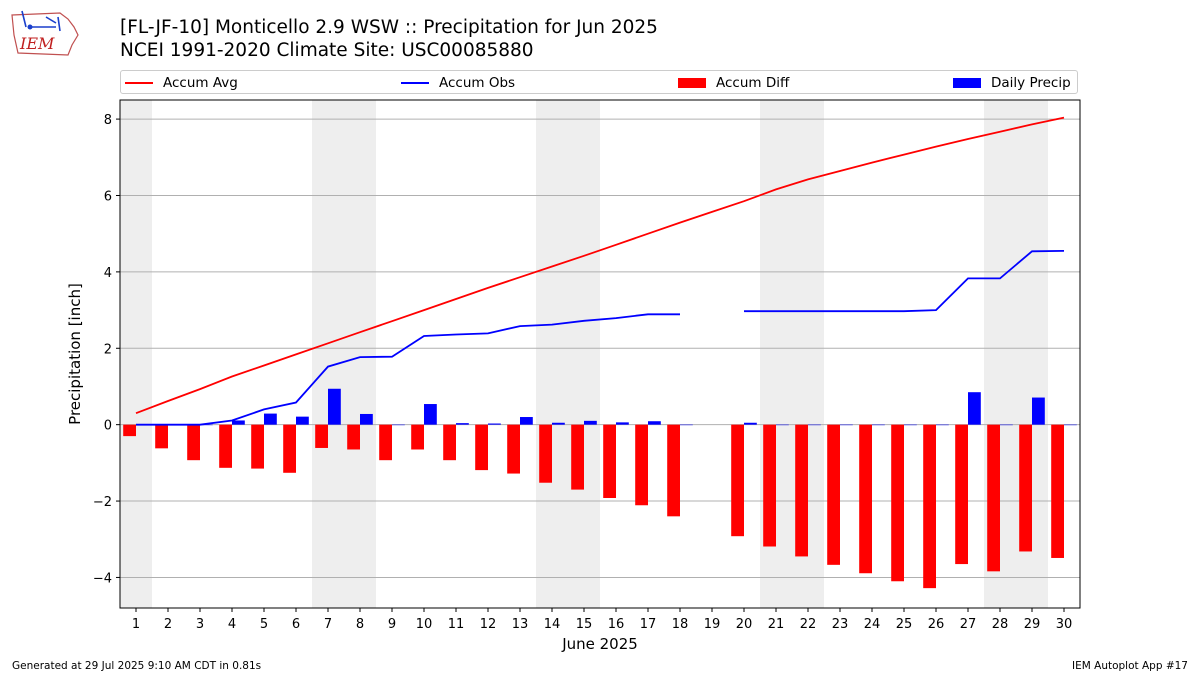  Describe the element at coordinates (808, 624) in the screenshot. I see `x-tick-label: 22` at that location.